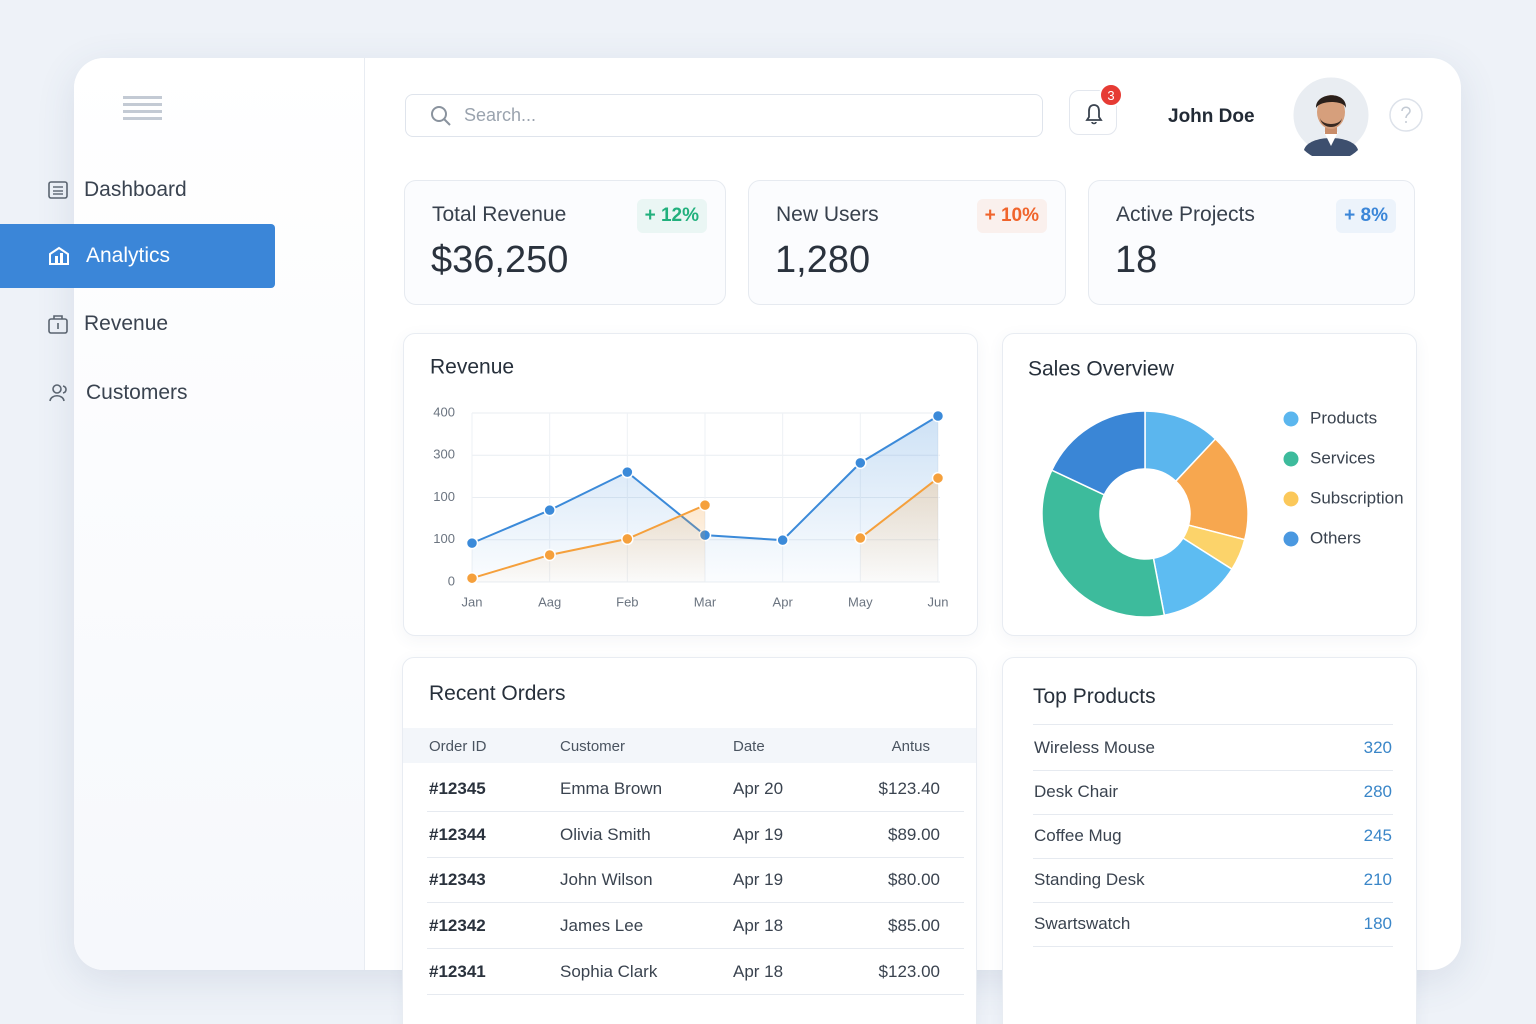 The image size is (1536, 1024). I want to click on product-count: 210, so click(1377, 879).